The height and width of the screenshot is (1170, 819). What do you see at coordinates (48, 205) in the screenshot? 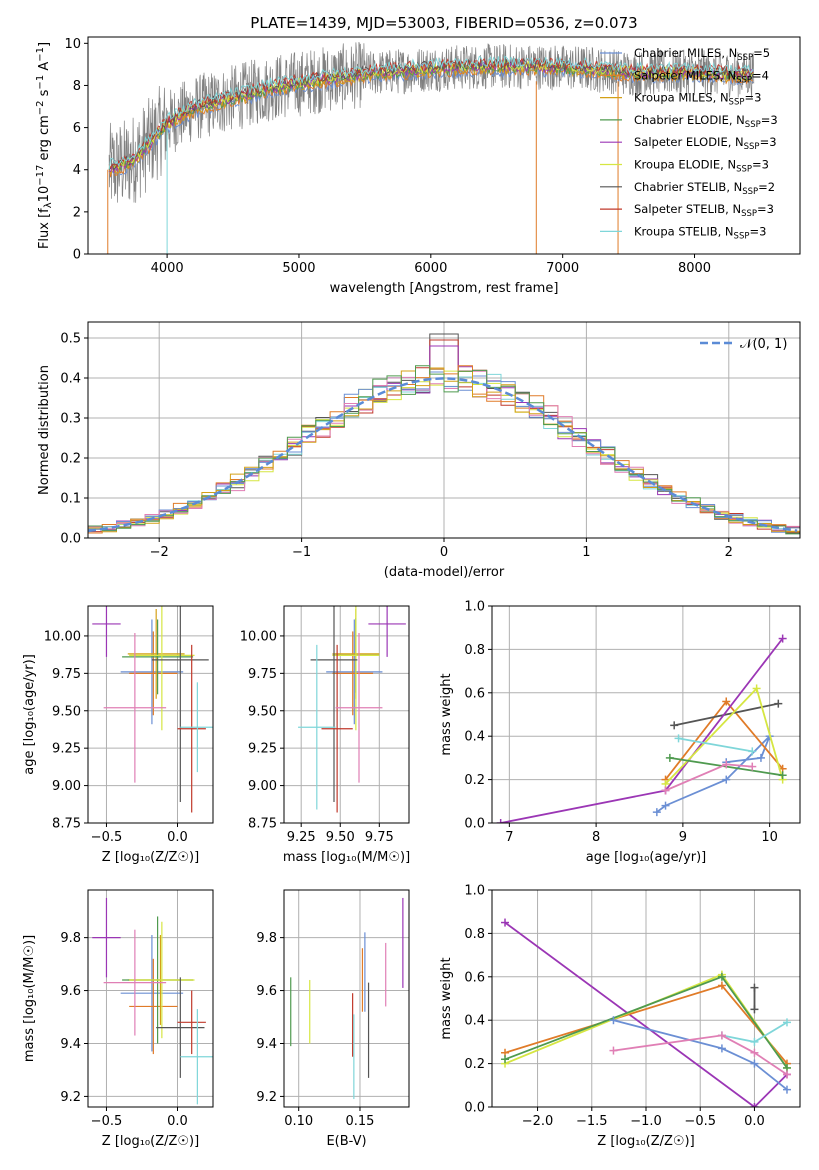
I see `y-axis-label-part: λ` at bounding box center [48, 205].